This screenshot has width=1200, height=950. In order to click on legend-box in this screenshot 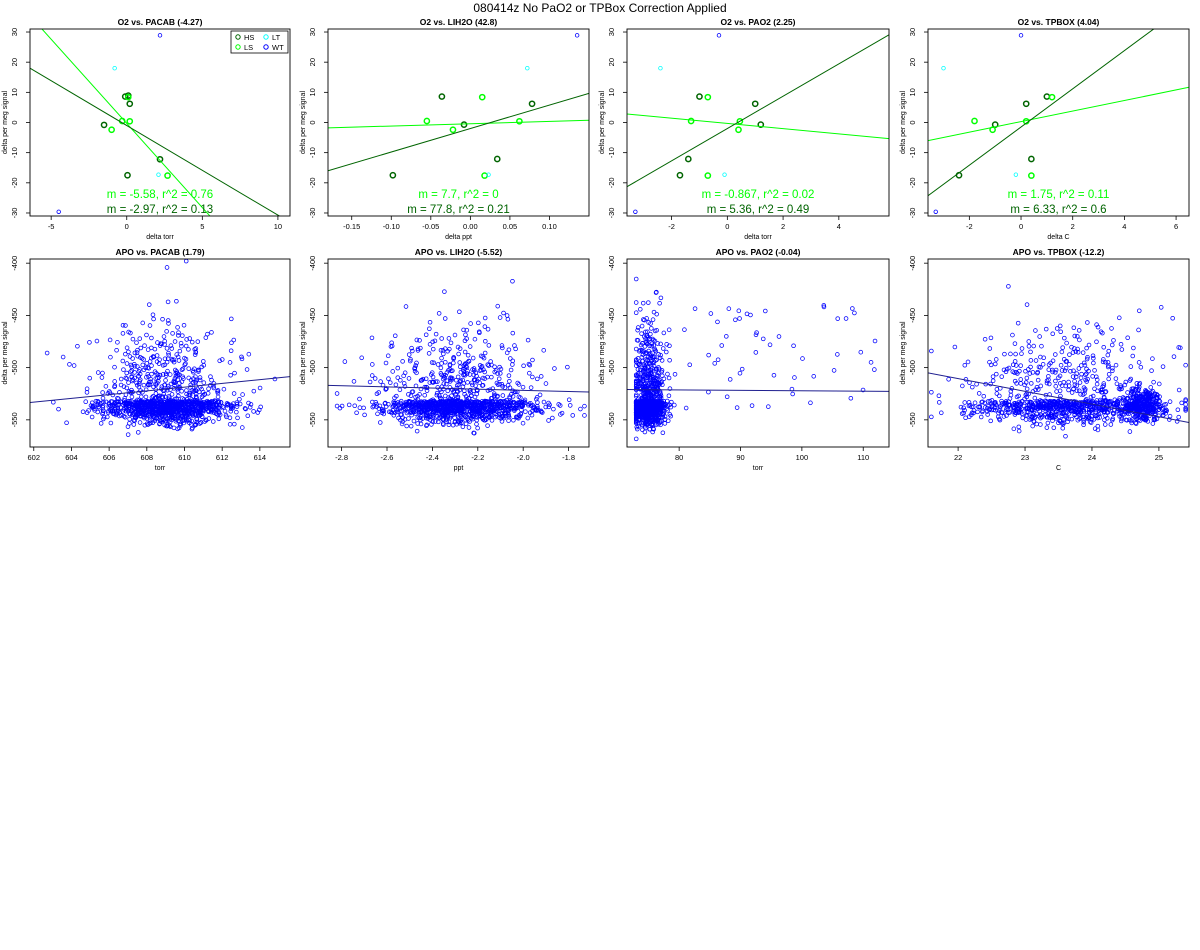, I will do `click(259, 42)`.